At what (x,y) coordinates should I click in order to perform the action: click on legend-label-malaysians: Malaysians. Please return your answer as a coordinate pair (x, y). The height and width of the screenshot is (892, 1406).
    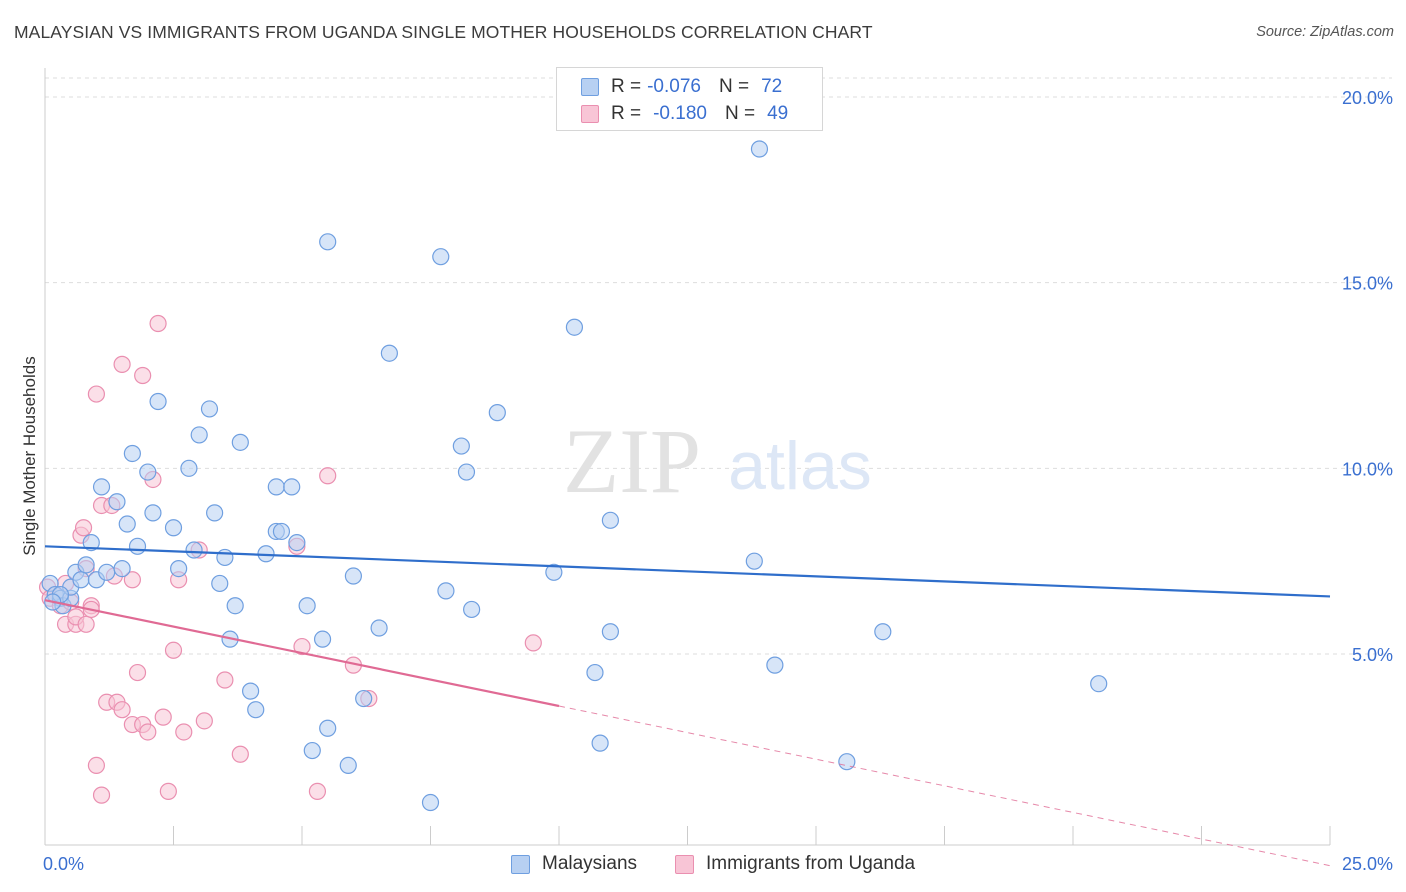
    Looking at the image, I should click on (590, 863).